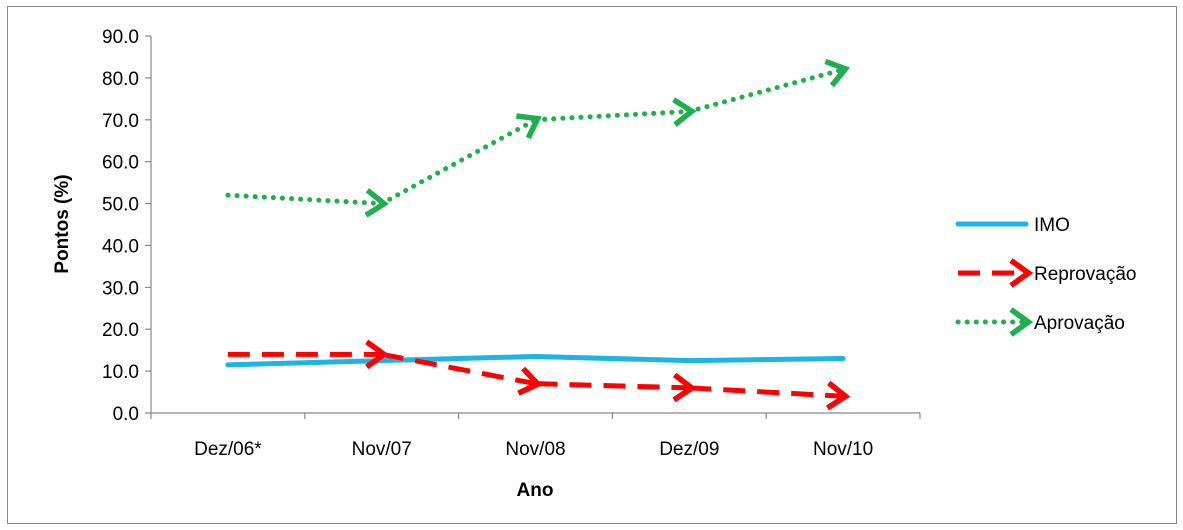  I want to click on y-tick-label: 30.0, so click(120, 288).